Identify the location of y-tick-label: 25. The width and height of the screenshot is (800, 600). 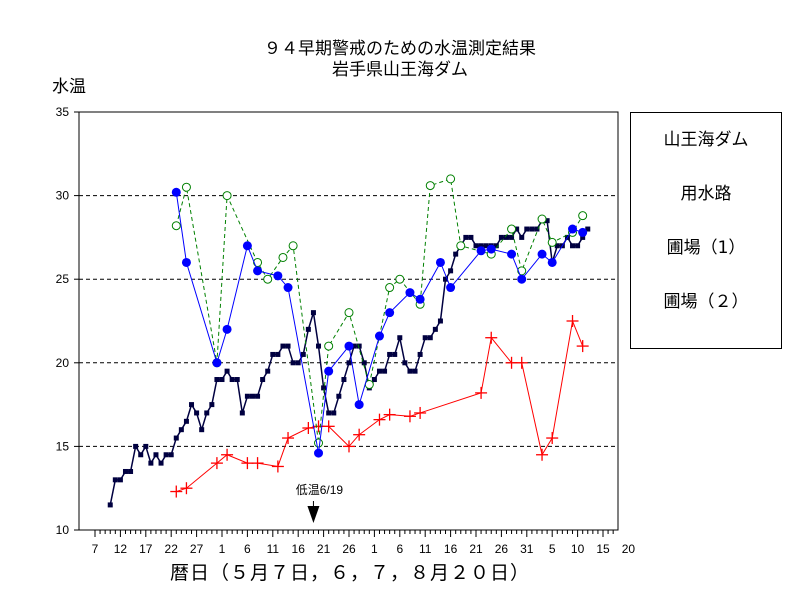
(63, 279).